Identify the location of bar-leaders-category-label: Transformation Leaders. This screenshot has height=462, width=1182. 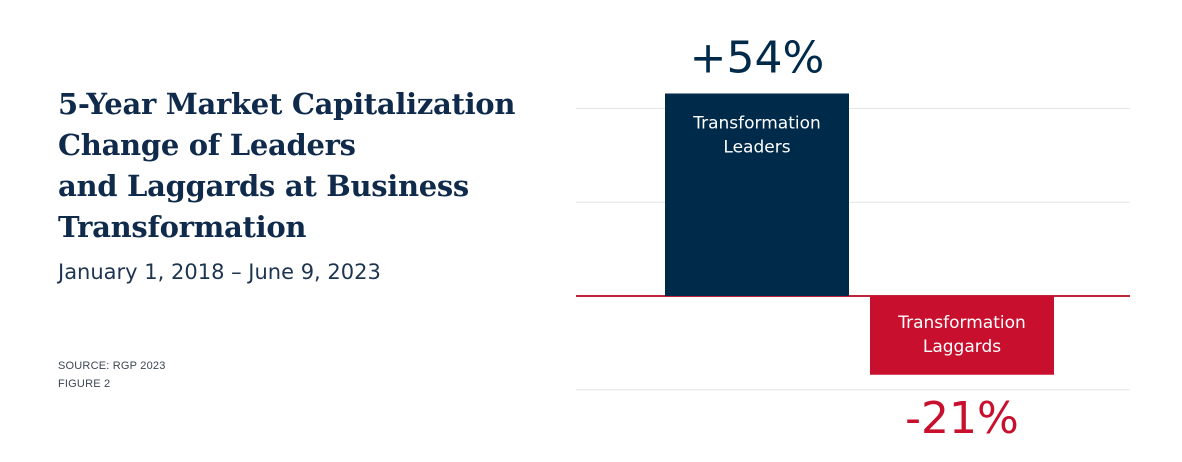
(756, 136).